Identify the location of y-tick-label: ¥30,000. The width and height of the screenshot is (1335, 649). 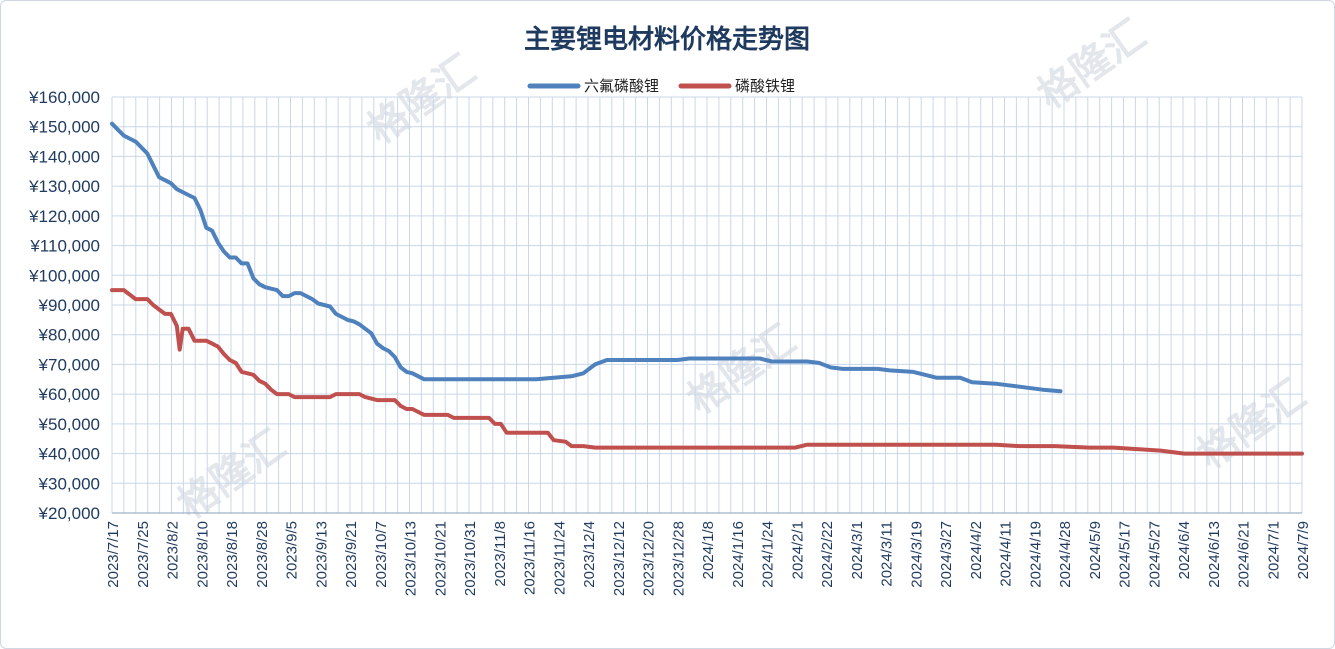
(69, 483).